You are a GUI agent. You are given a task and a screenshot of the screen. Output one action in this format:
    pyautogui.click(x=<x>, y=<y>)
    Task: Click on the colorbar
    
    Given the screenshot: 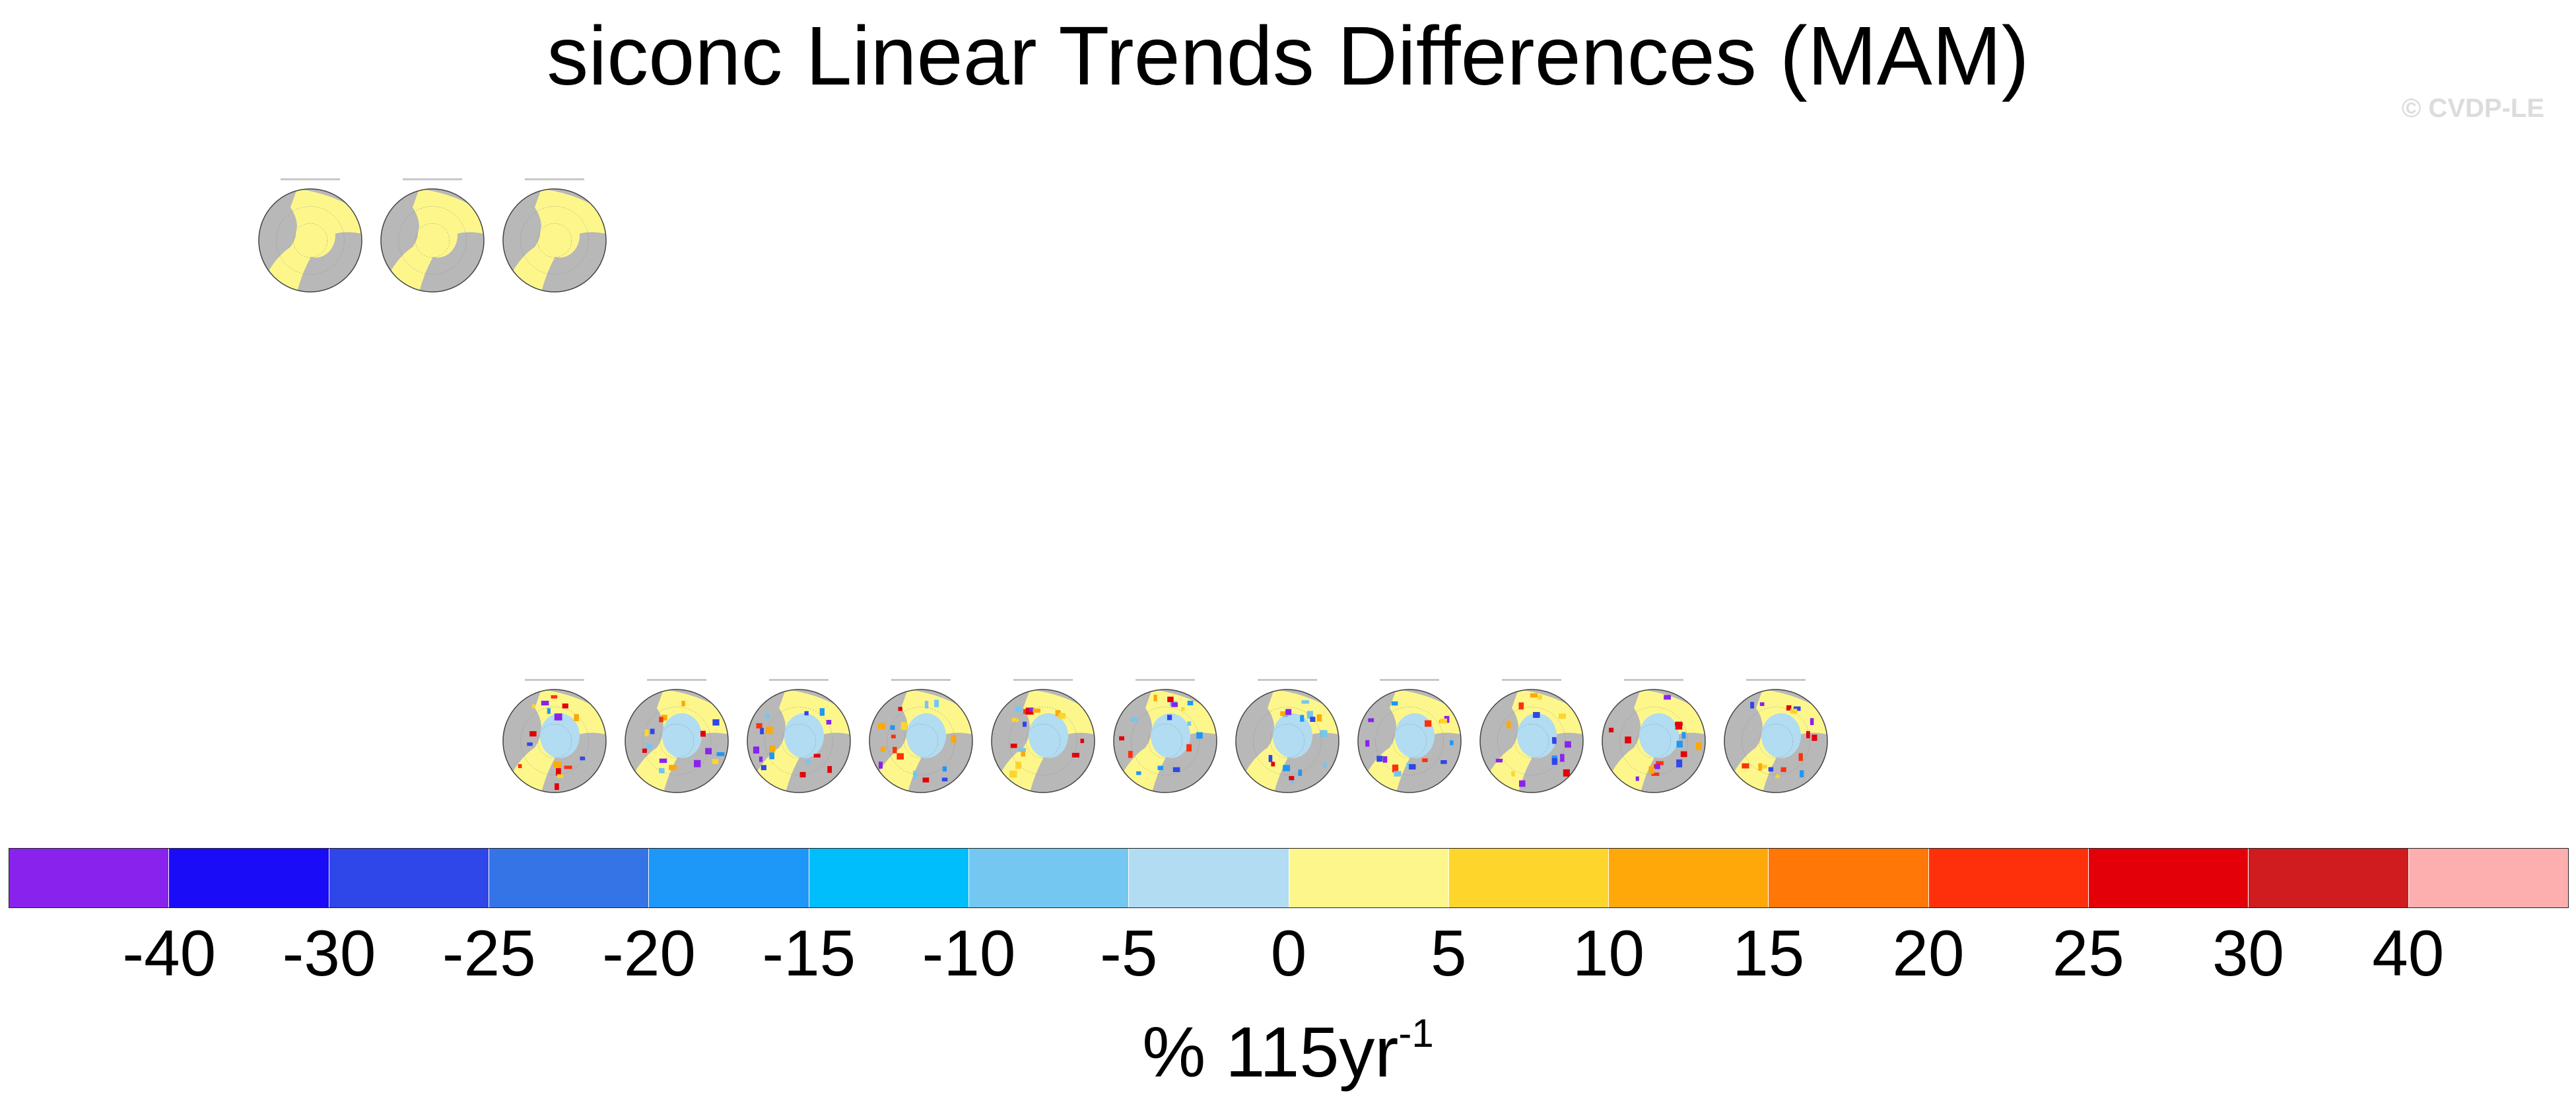 What is the action you would take?
    pyautogui.click(x=1289, y=878)
    